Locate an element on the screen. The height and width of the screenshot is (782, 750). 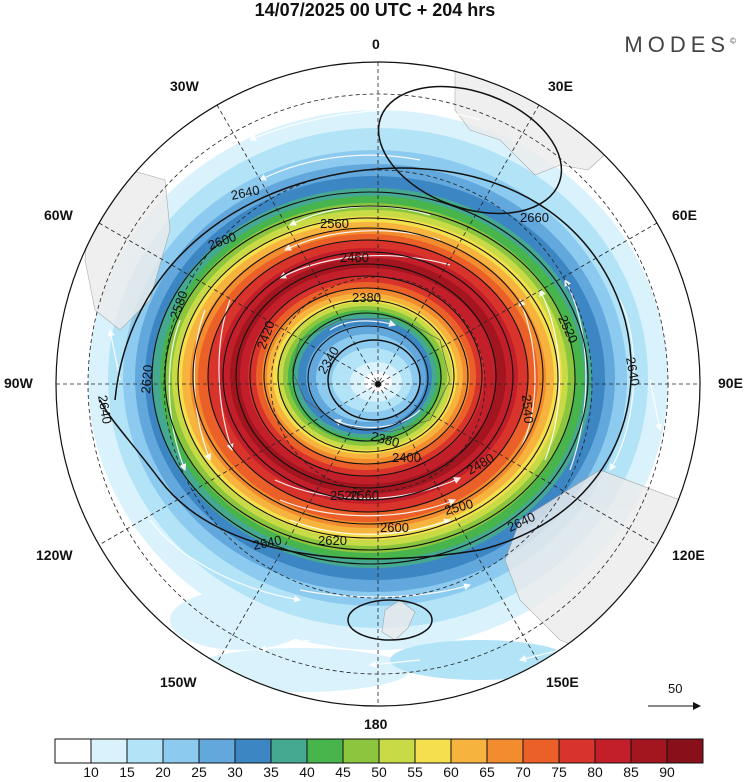
copyright-mark: © is located at coordinates (733, 41).